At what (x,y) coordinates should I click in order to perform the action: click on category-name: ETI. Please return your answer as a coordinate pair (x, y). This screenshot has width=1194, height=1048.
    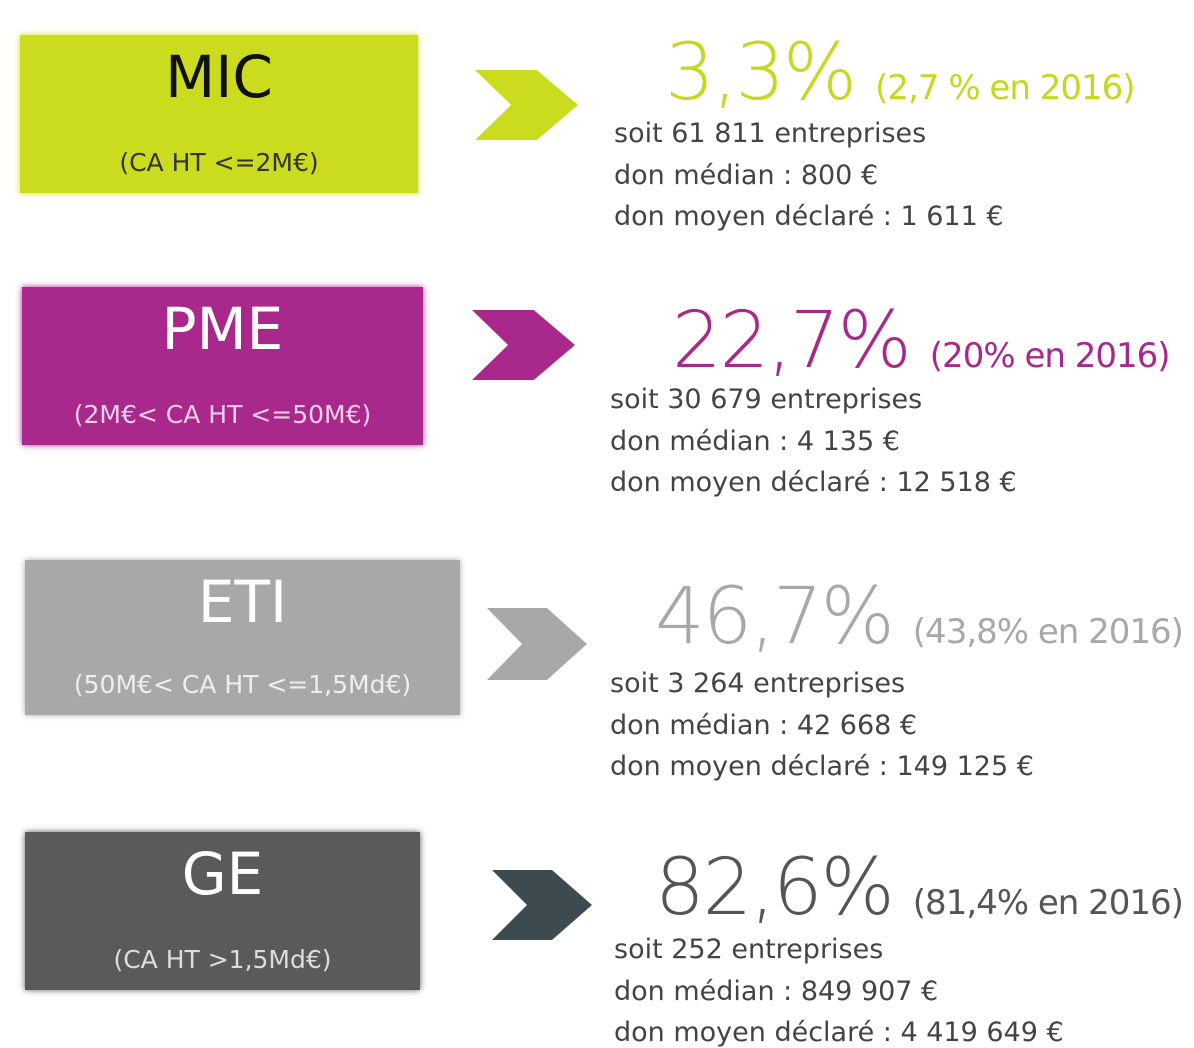
    Looking at the image, I should click on (242, 602).